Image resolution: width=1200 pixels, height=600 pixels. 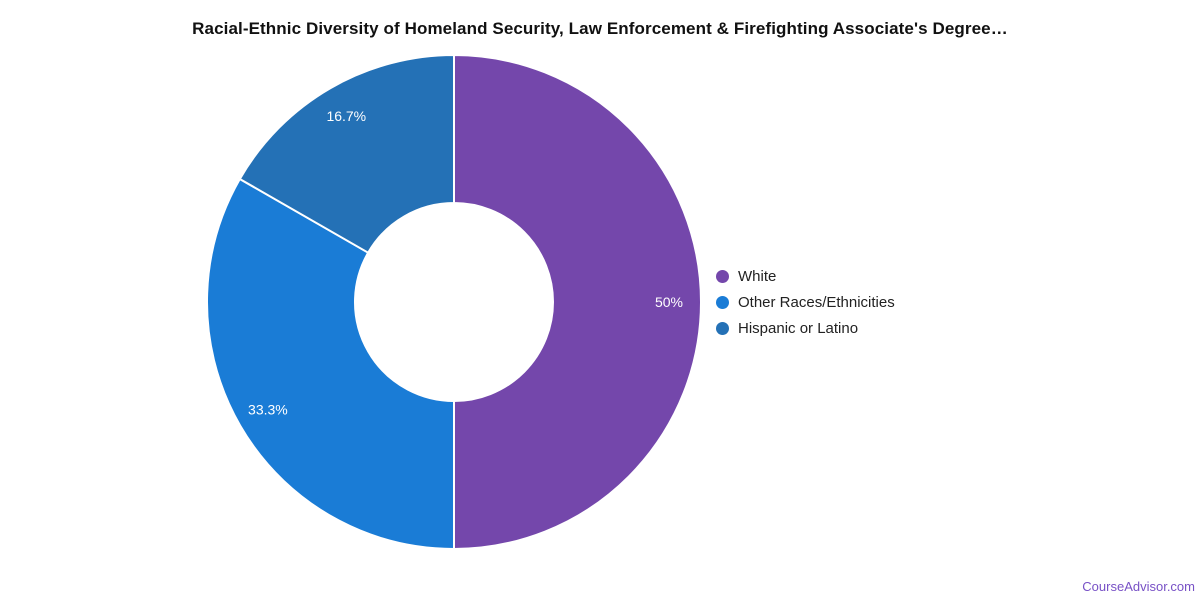 I want to click on courseadvisor-link: CourseAdvisor.com, so click(x=1138, y=586).